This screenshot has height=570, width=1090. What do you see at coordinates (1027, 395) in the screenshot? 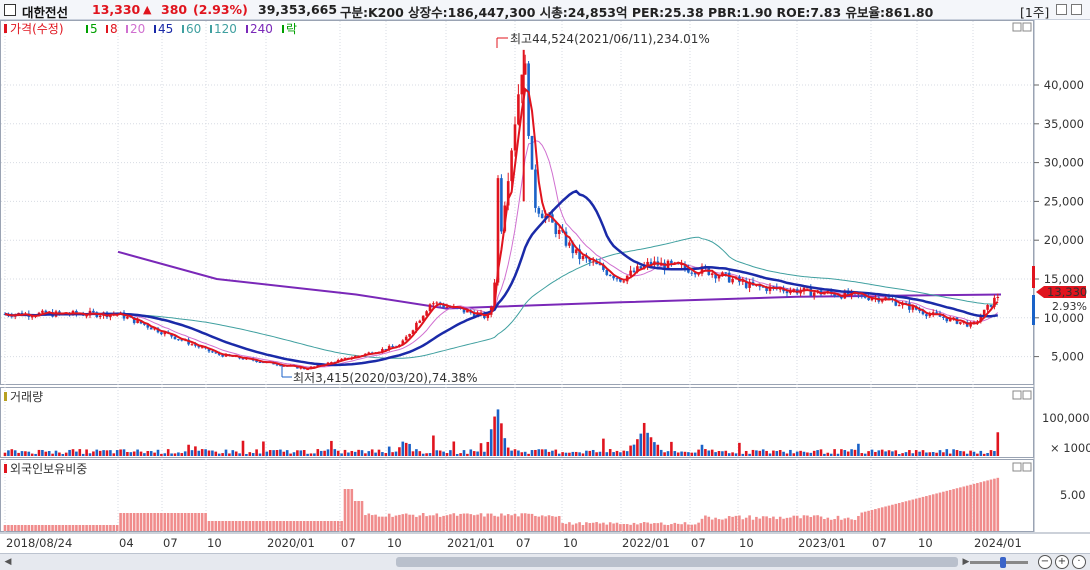
I see `volume-panel-max-icon` at bounding box center [1027, 395].